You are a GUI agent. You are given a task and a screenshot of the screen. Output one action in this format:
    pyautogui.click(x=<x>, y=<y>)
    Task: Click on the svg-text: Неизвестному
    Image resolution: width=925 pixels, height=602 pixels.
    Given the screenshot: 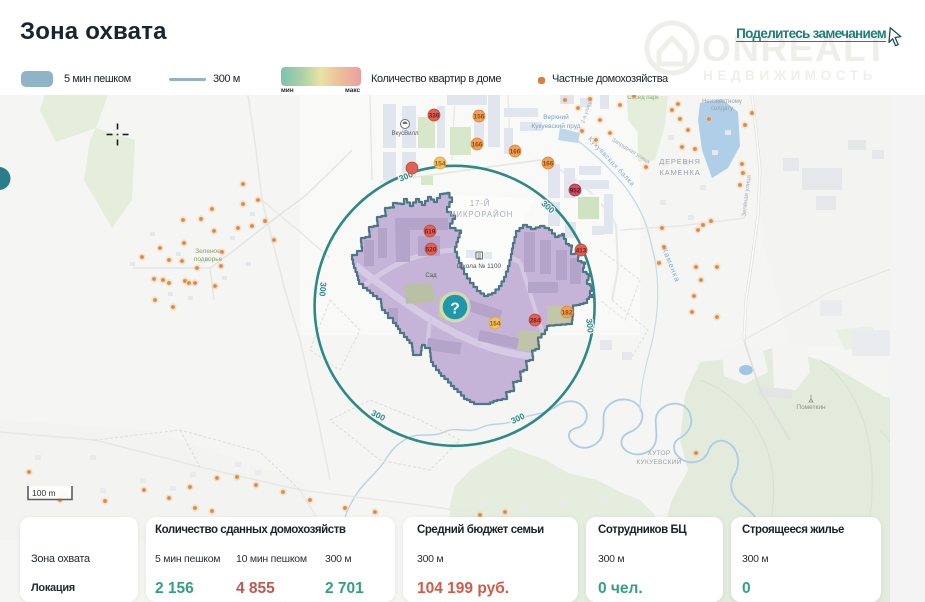 What is the action you would take?
    pyautogui.click(x=722, y=102)
    